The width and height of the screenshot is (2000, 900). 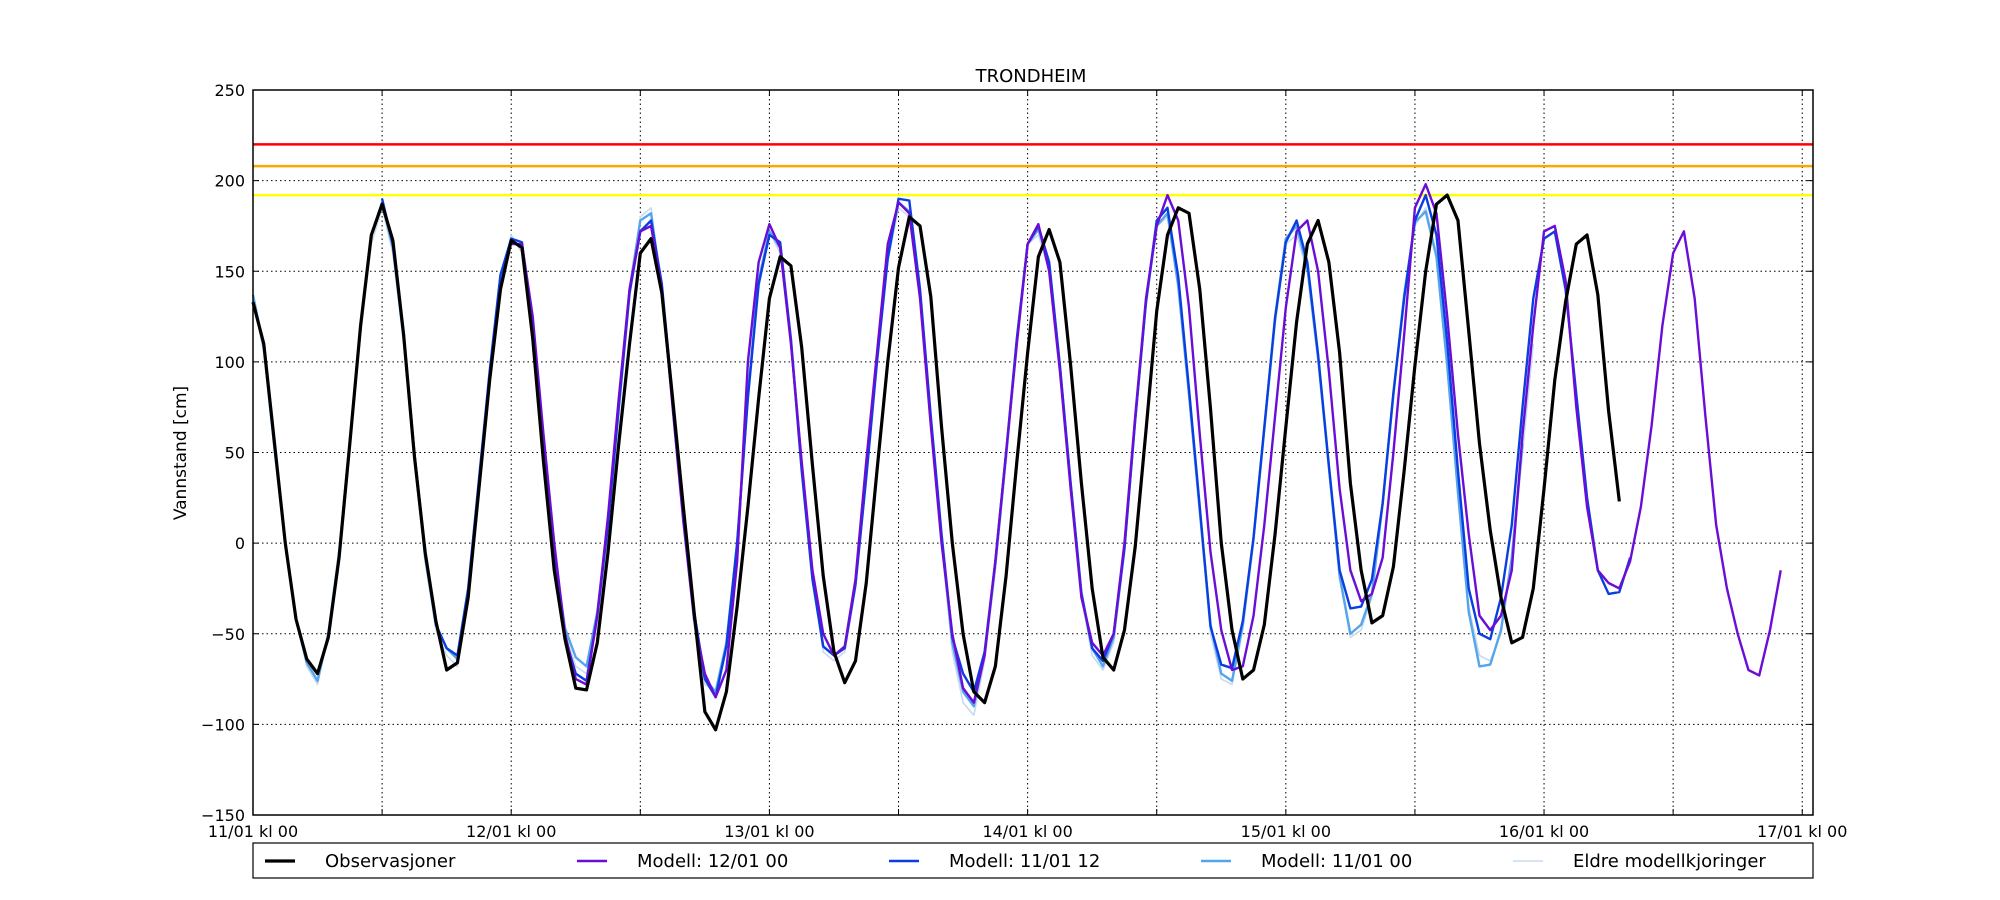 I want to click on y-axis-label: Vannstand [cm], so click(x=181, y=453).